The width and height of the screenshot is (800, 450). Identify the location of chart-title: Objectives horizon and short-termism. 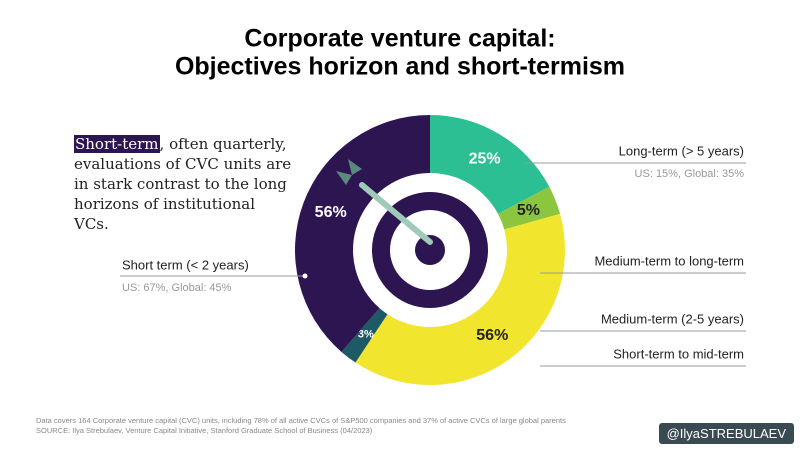
(400, 67).